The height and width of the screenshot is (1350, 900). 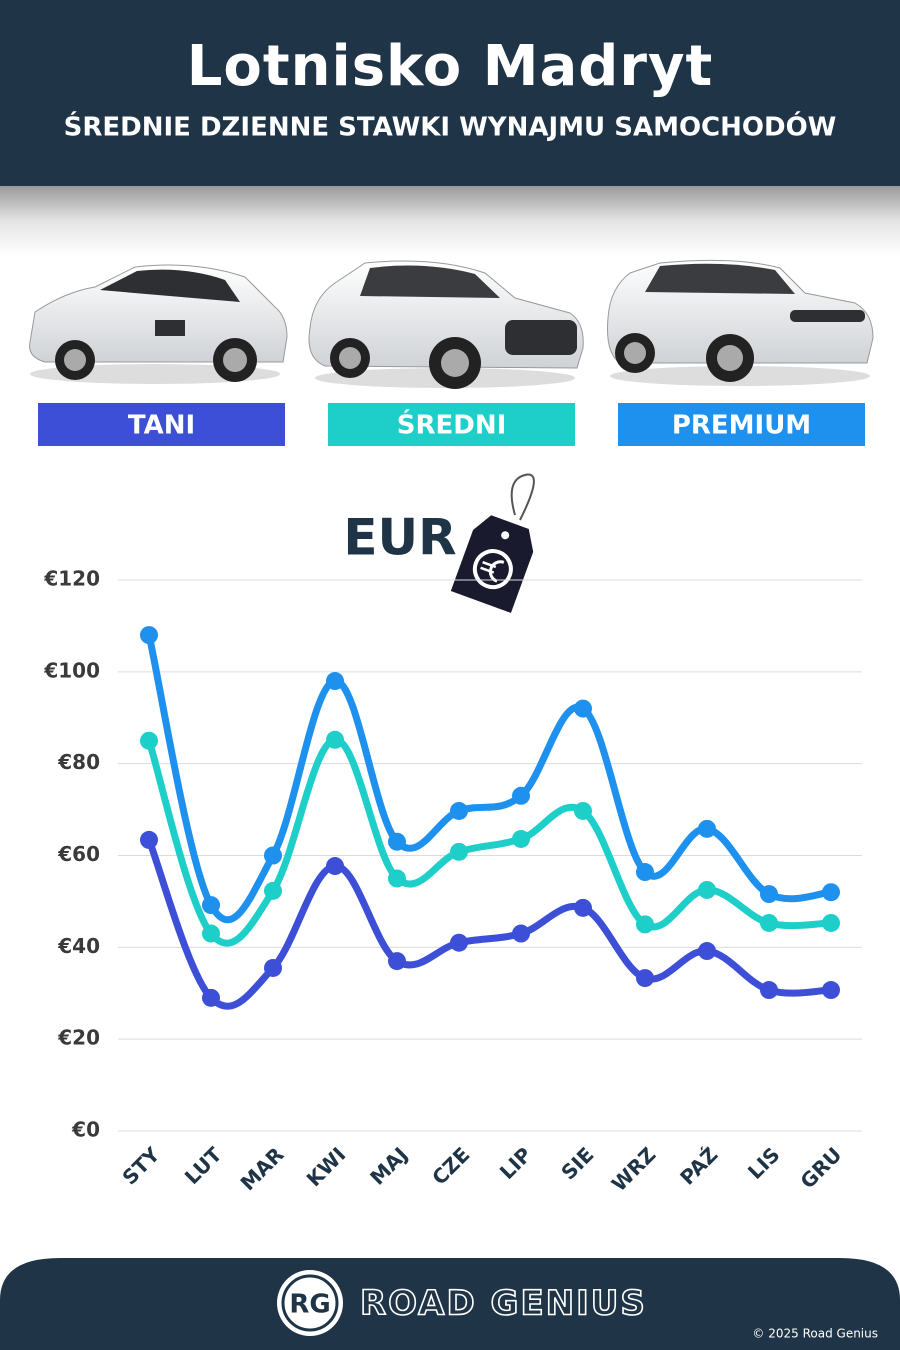 I want to click on header-band, so click(x=450, y=93).